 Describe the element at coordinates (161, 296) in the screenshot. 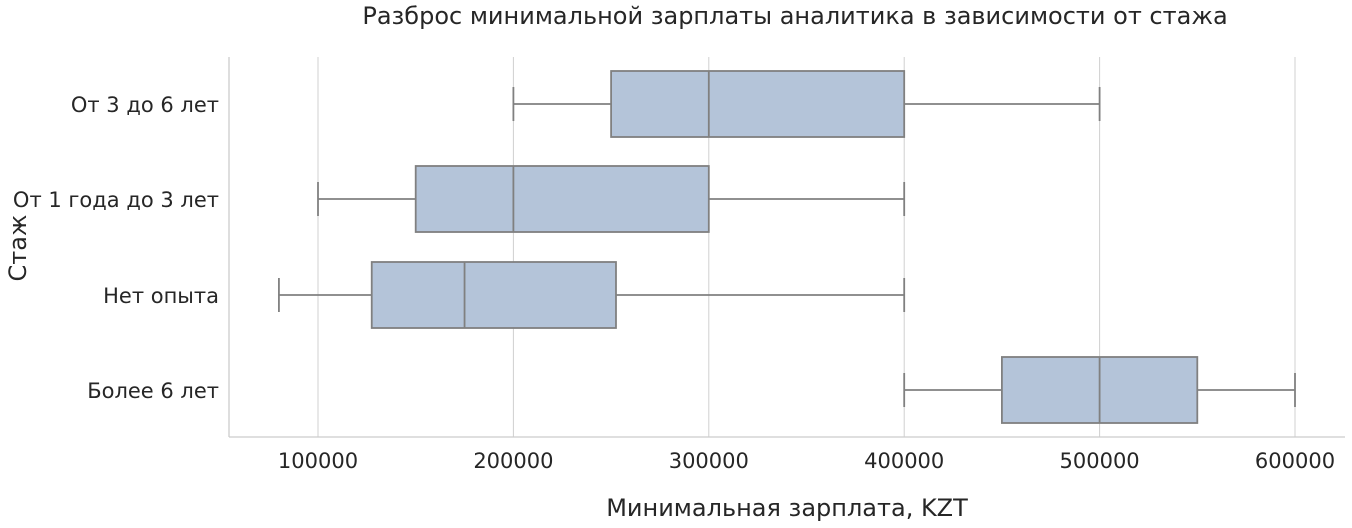

I see `y-tick-label: Нет опыта` at that location.